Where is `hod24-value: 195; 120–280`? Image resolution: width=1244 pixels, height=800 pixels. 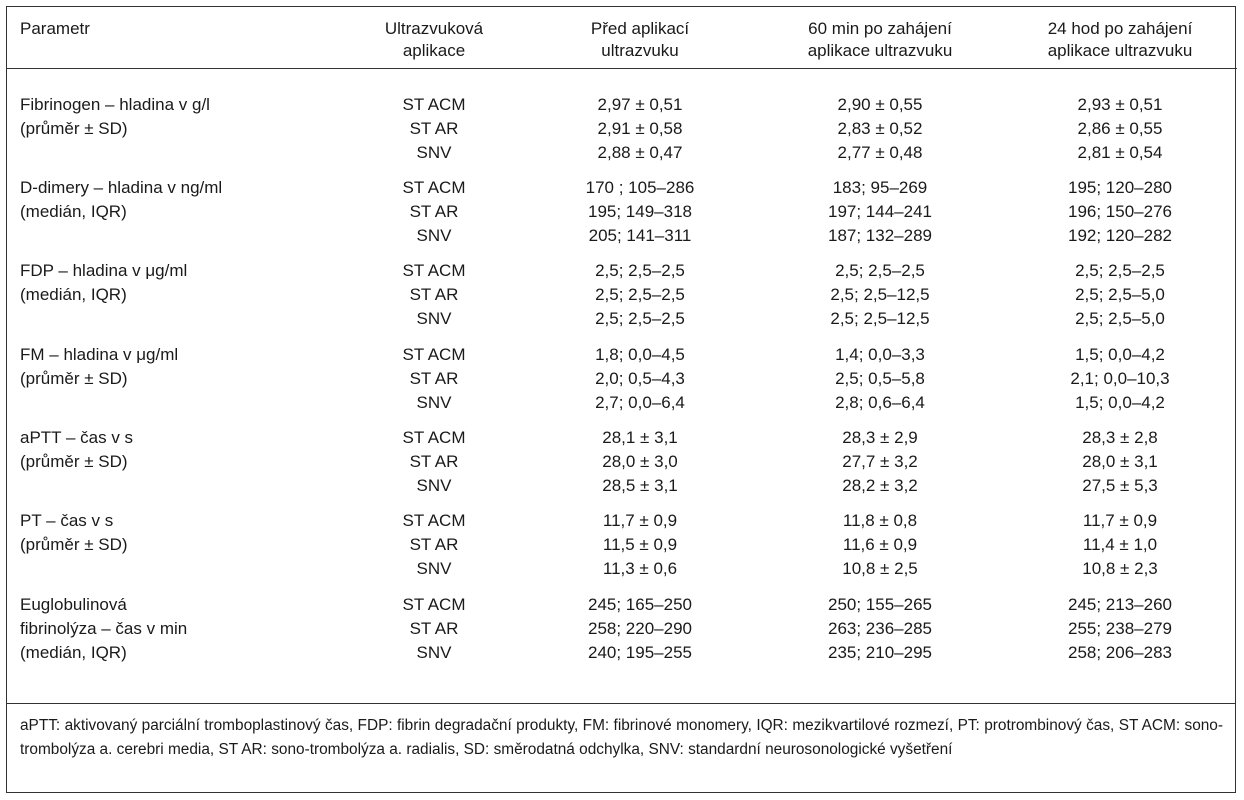
hod24-value: 195; 120–280 is located at coordinates (1120, 187).